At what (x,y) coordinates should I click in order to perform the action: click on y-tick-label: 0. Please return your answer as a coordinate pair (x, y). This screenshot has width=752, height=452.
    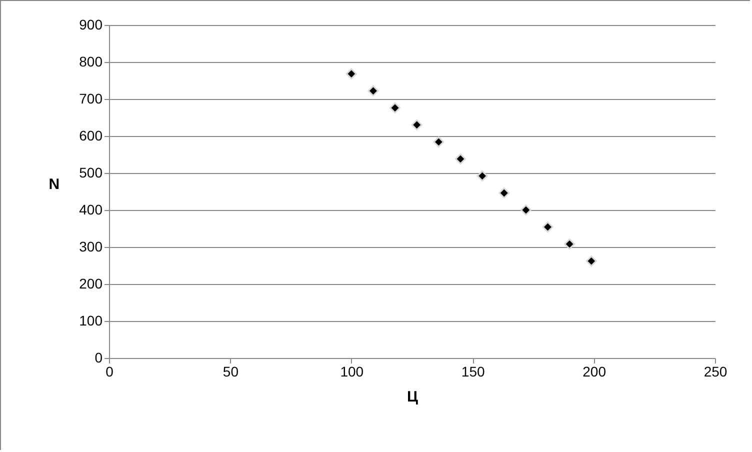
    Looking at the image, I should click on (98, 358).